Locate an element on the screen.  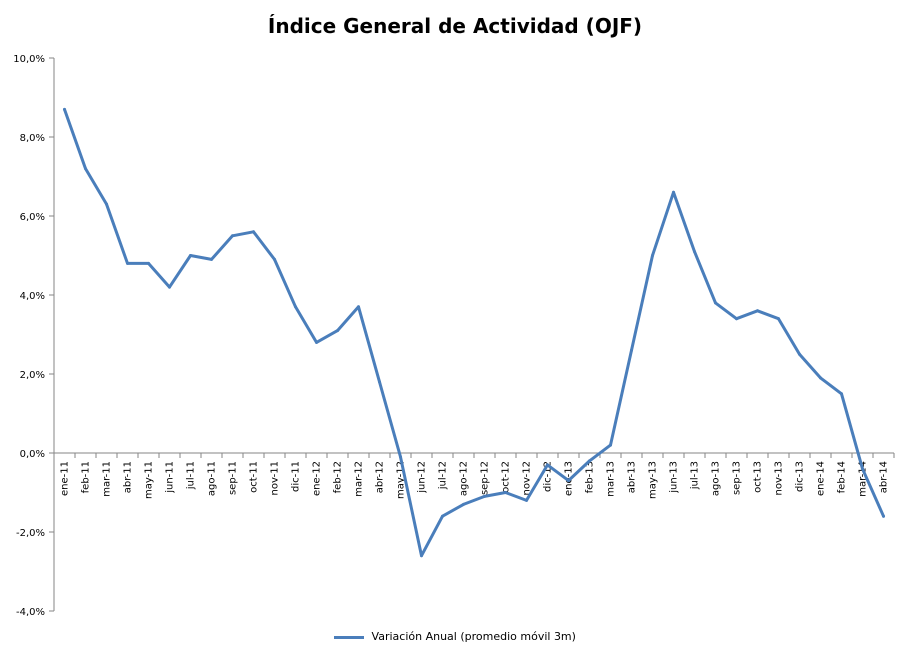
x-tick-label: abr-14 is located at coordinates (884, 477).